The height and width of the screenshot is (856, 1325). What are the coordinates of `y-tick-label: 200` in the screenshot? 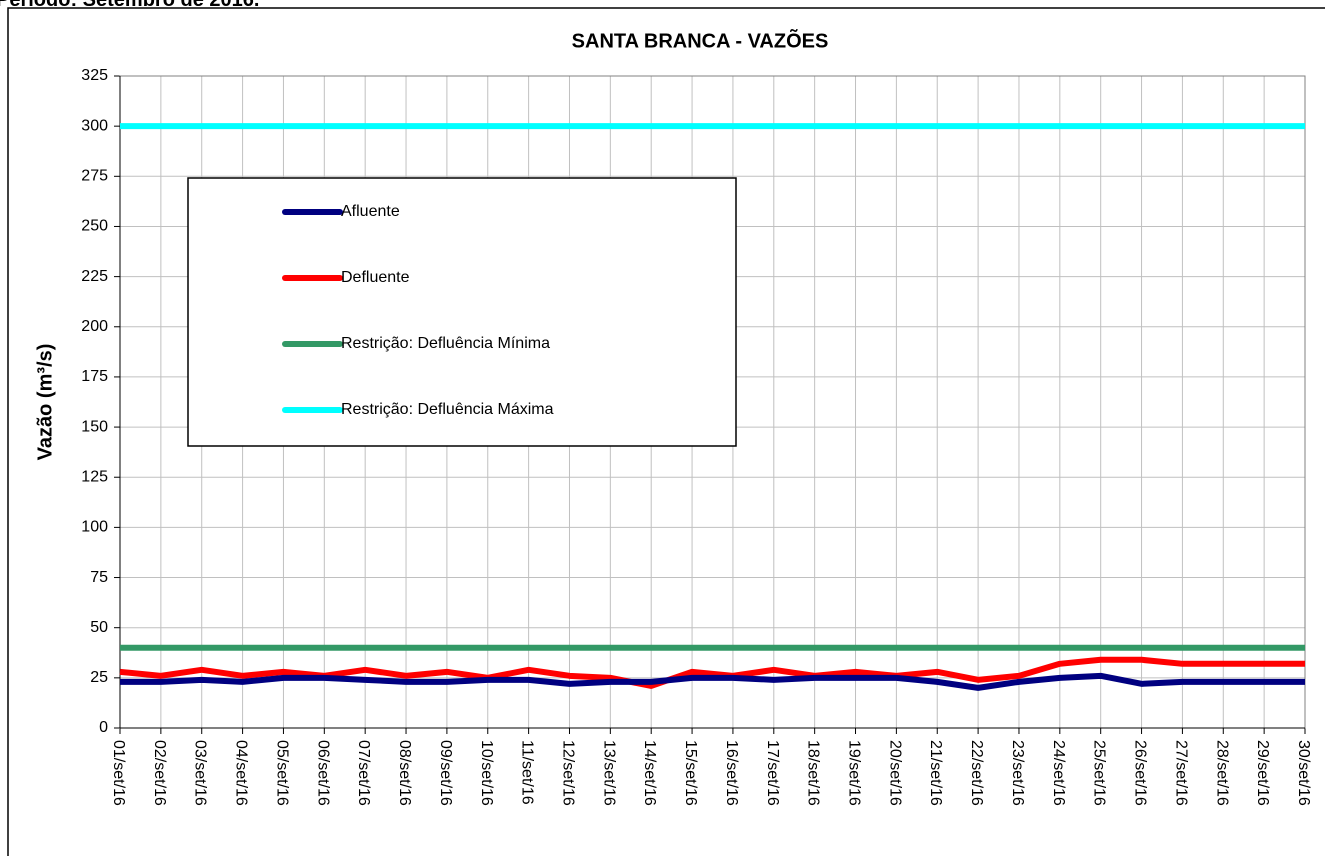 It's located at (94, 326).